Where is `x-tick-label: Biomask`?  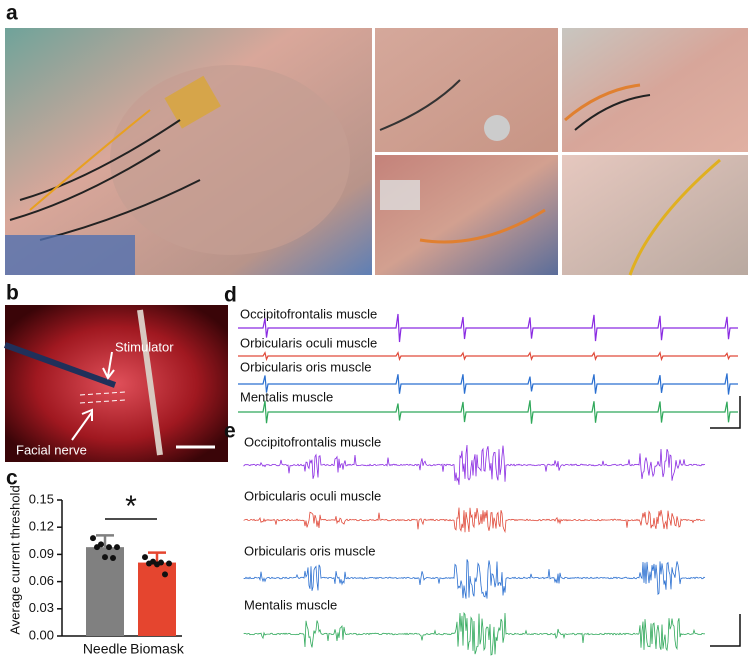 x-tick-label: Biomask is located at coordinates (157, 649).